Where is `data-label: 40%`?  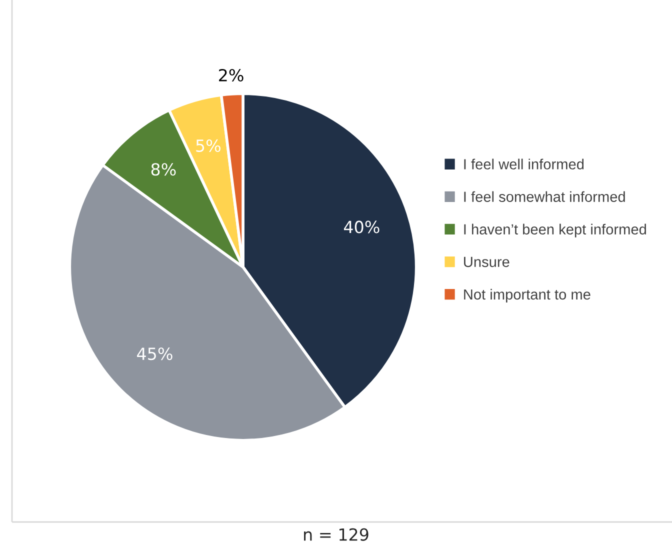 data-label: 40% is located at coordinates (362, 227).